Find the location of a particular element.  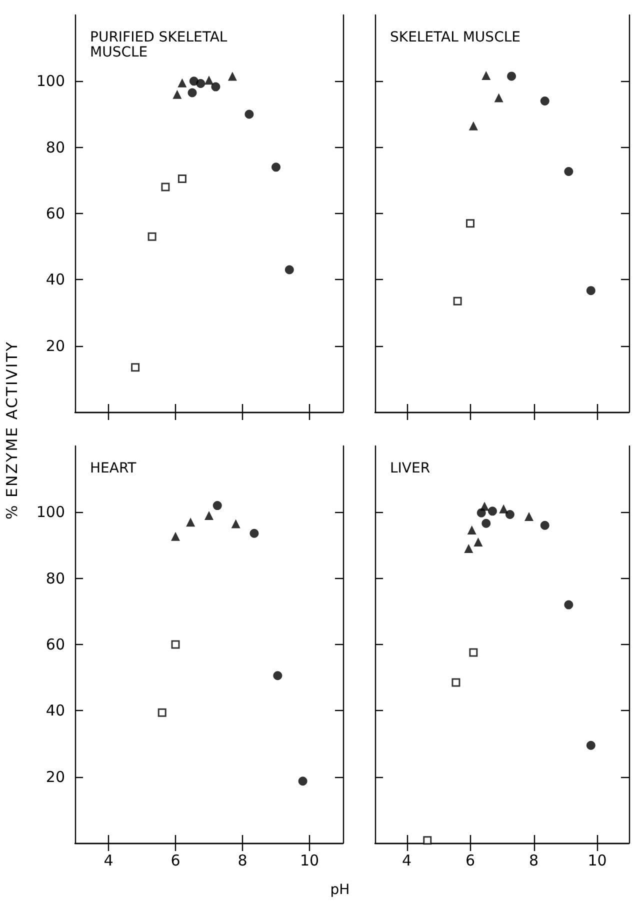

text: HEART is located at coordinates (113, 468).